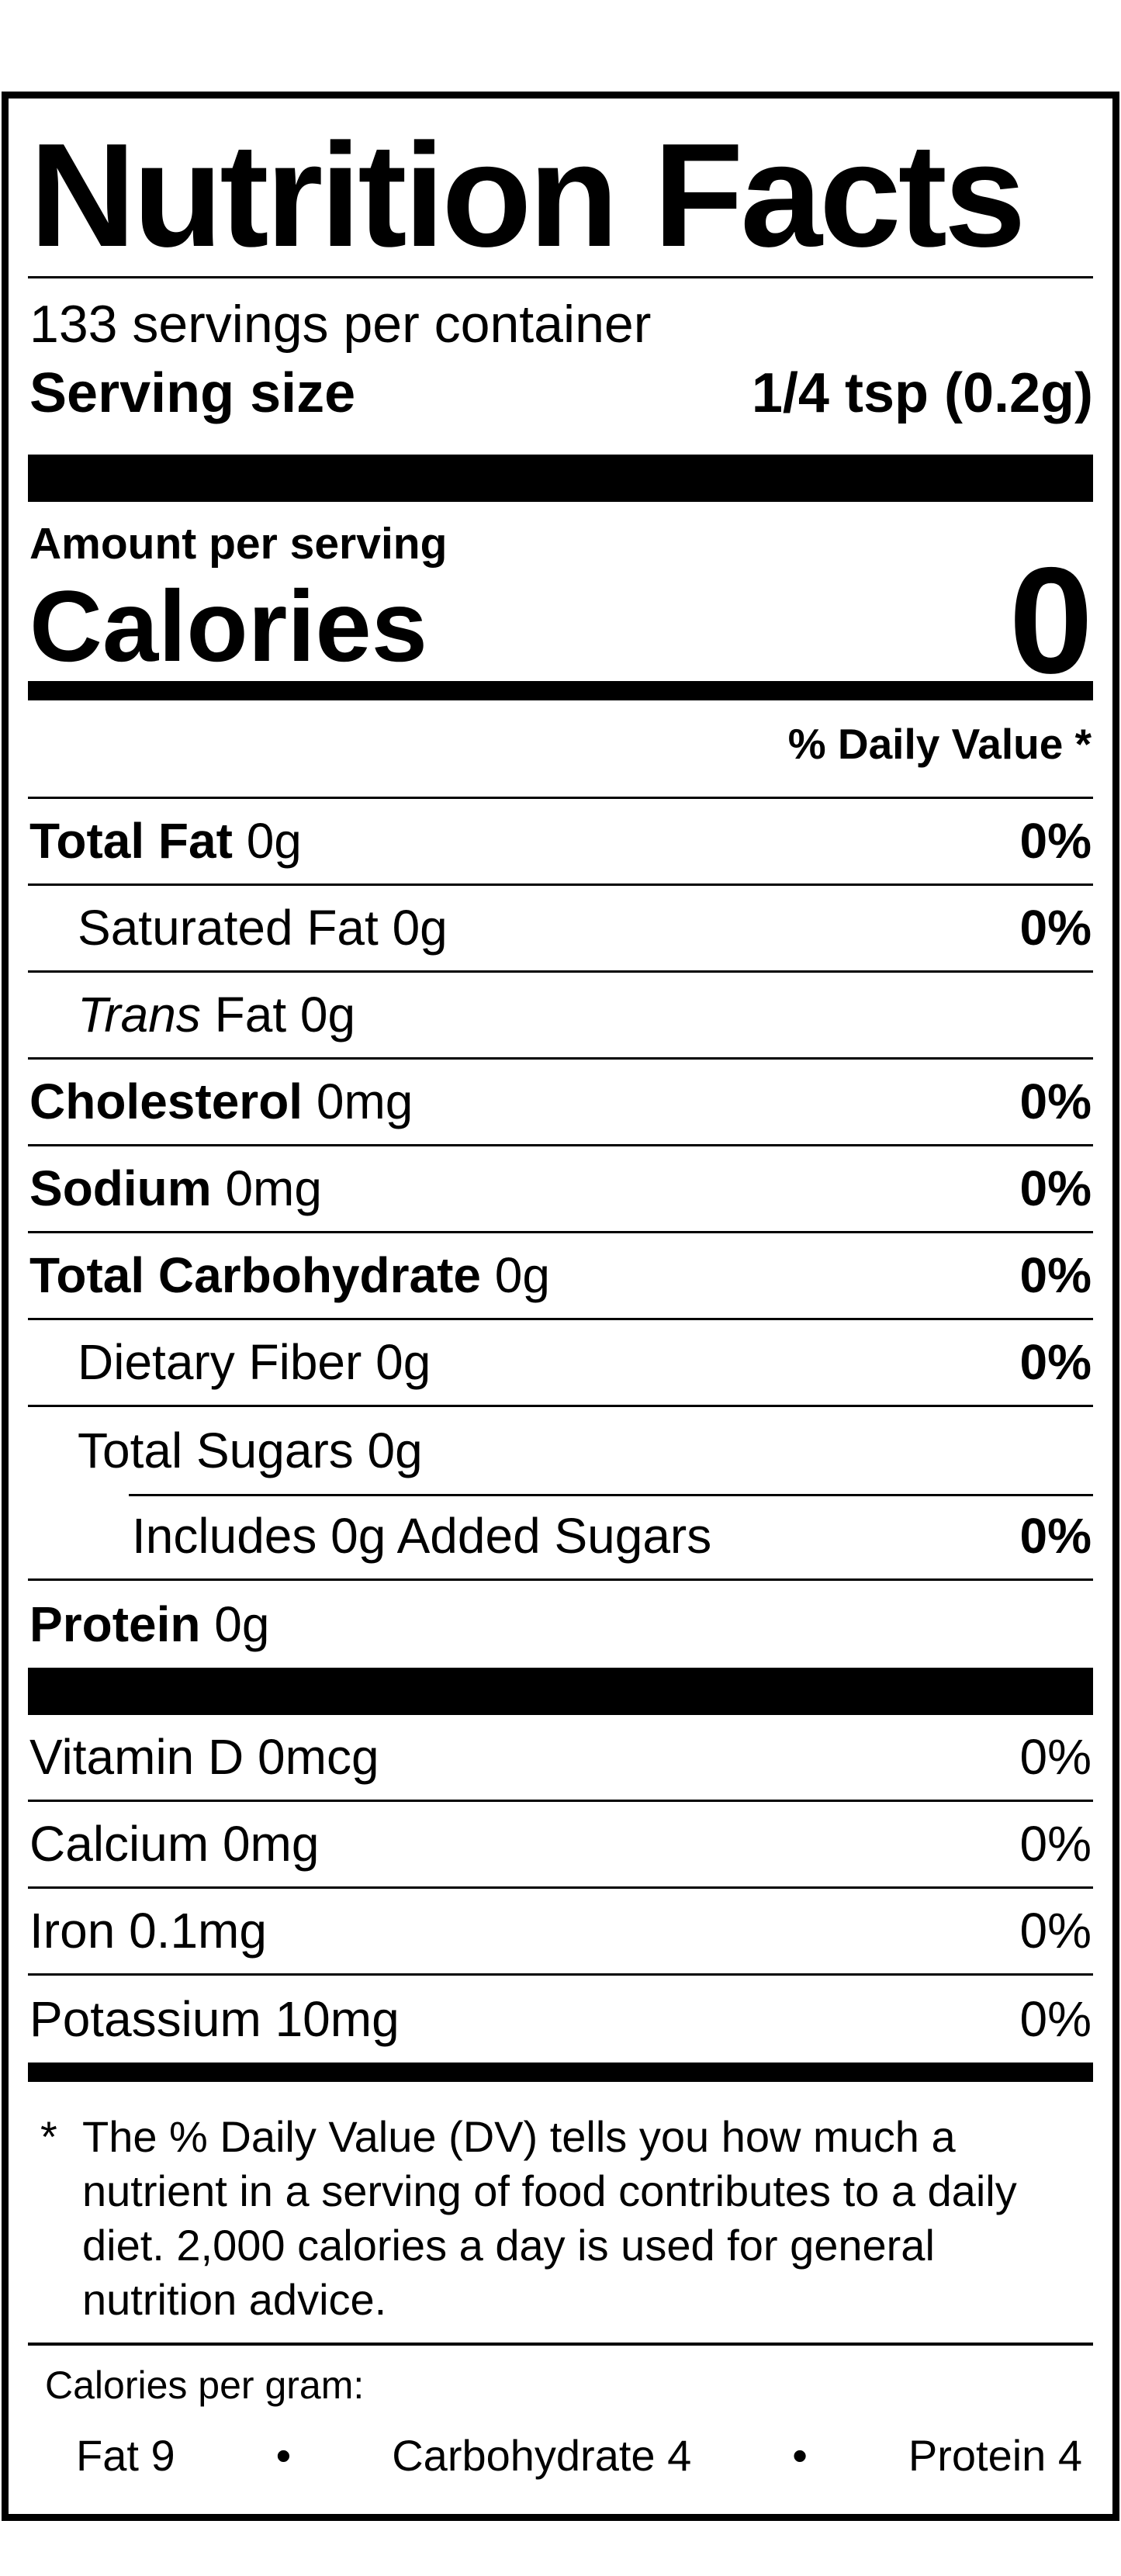  What do you see at coordinates (560, 1016) in the screenshot?
I see `nutrient-row-trans-fat: Trans Fat 0g` at bounding box center [560, 1016].